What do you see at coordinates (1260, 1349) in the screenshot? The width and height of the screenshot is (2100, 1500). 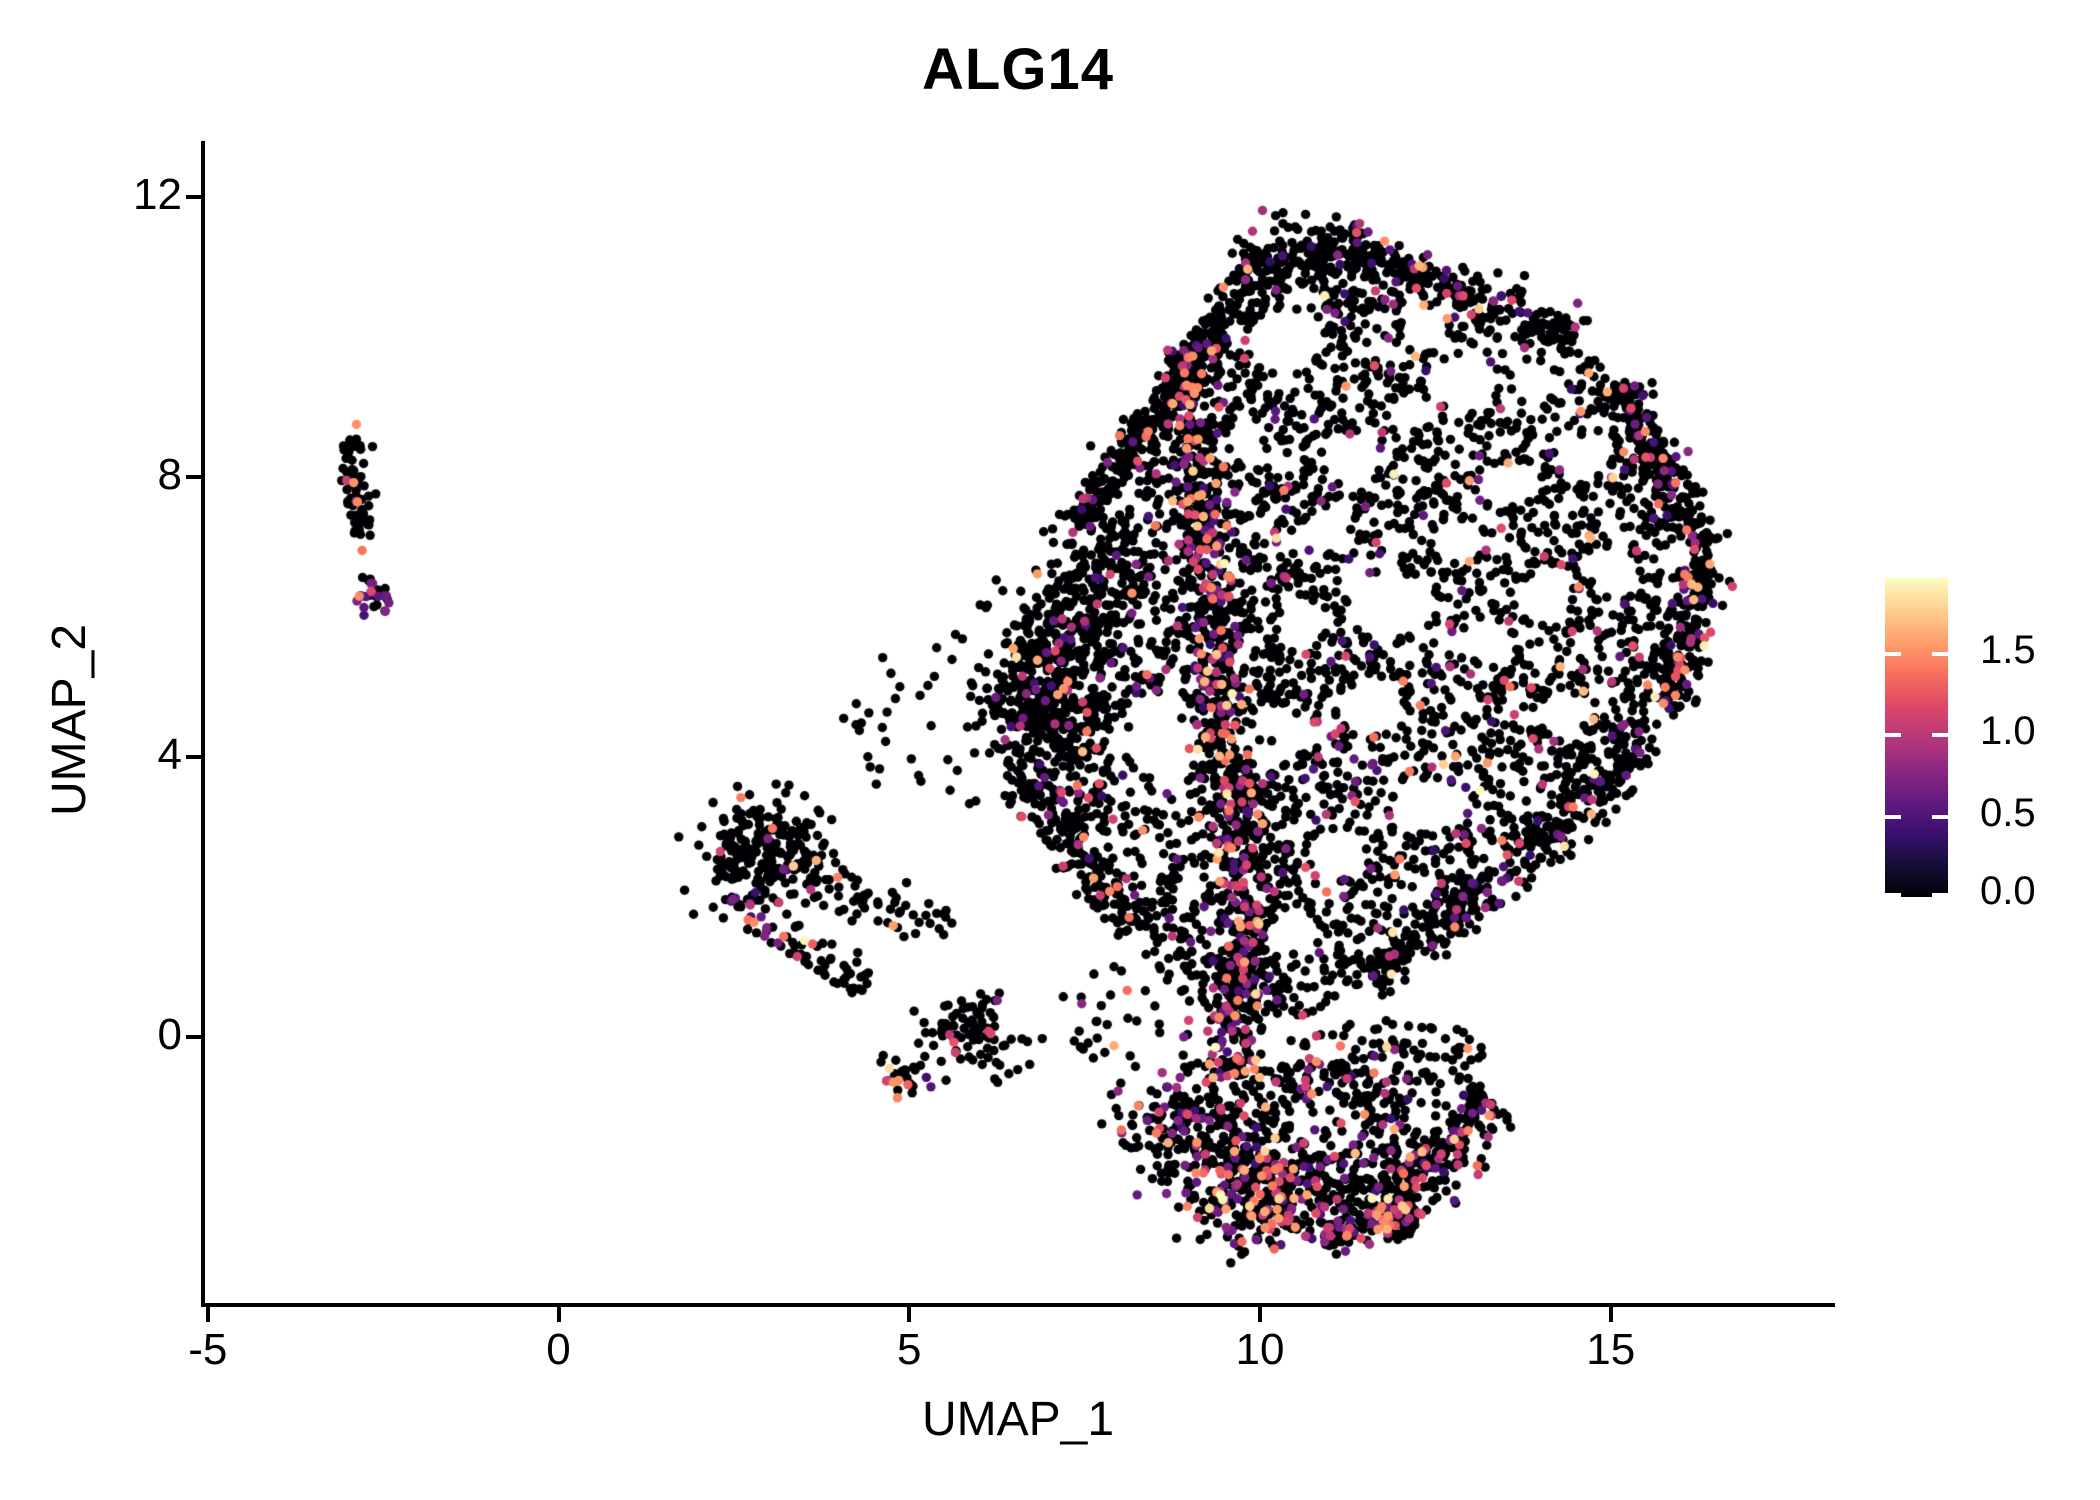 I see `x-tick-label: 10` at bounding box center [1260, 1349].